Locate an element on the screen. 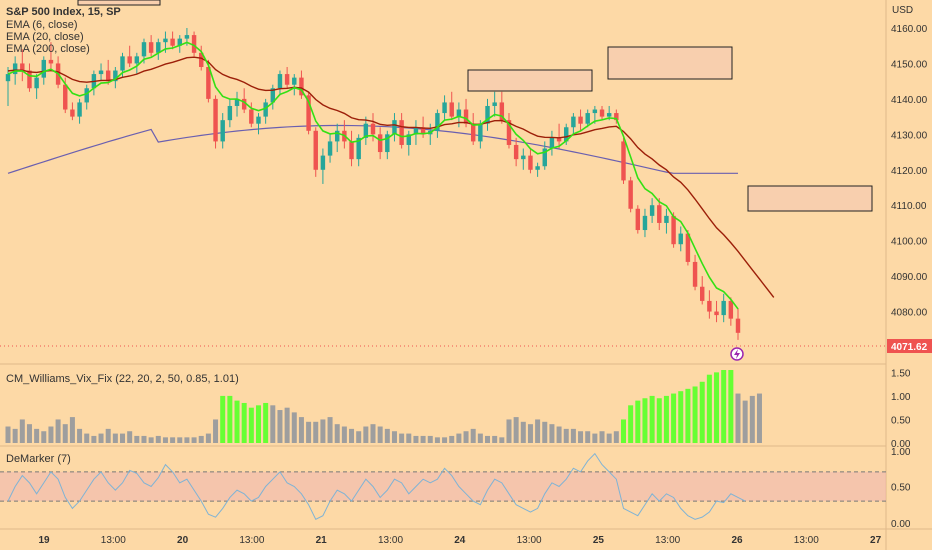  price-tick-label: 4130.00 is located at coordinates (909, 135).